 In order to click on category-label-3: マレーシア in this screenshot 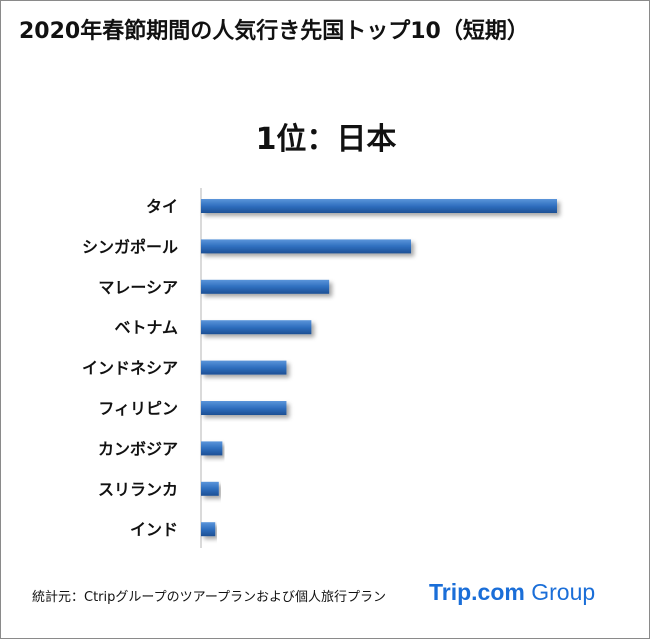, I will do `click(138, 287)`.